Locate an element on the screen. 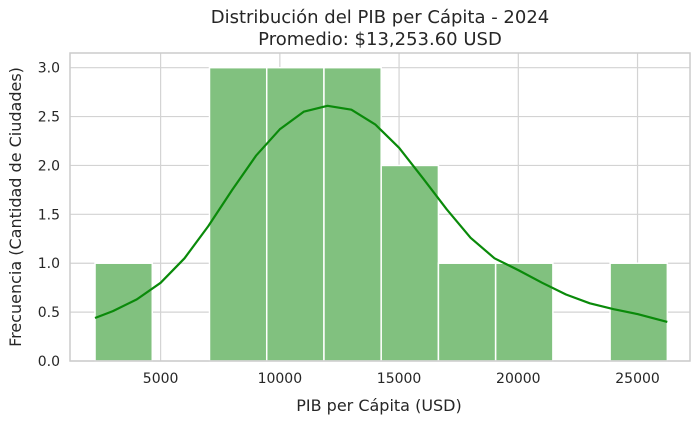  x-tick-label: 20000 is located at coordinates (518, 379).